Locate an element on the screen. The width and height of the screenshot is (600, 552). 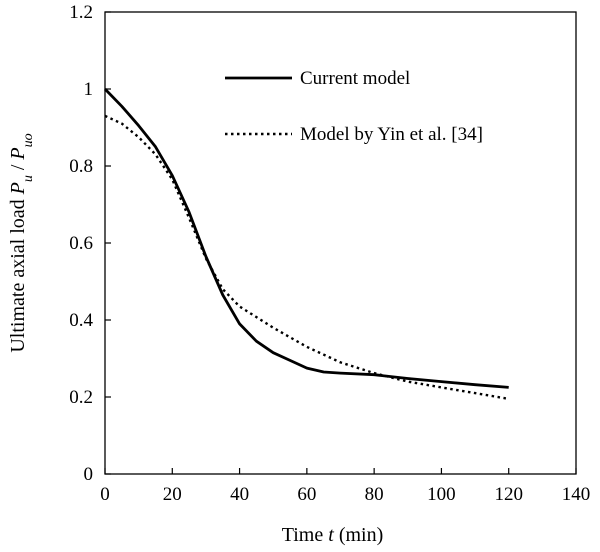
y-tick-label: 0.4 is located at coordinates (81, 320).